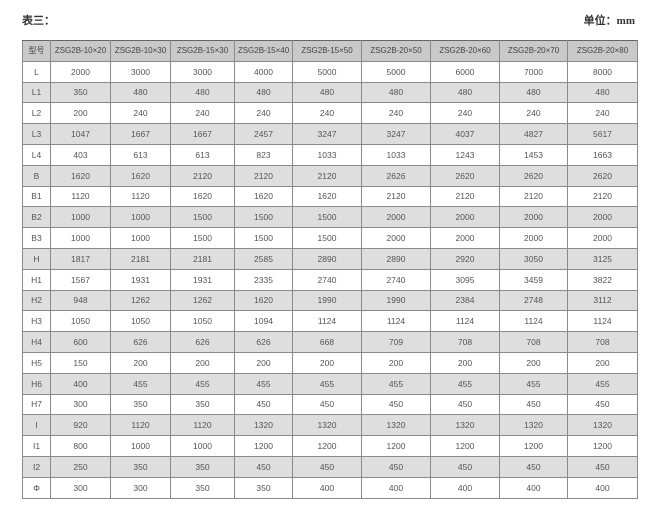  I want to click on table-cell: 1033, so click(327, 154).